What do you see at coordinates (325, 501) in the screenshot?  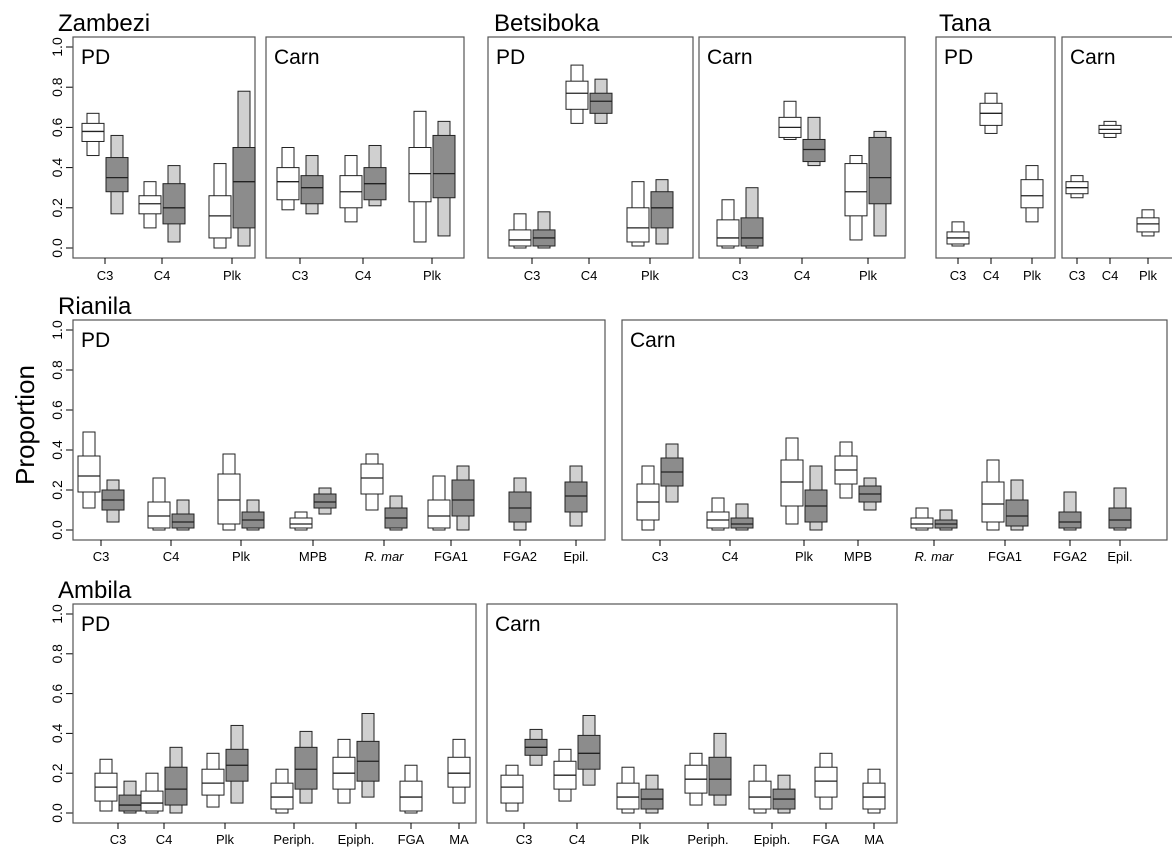 I see `predicted-mpb-inner-range` at bounding box center [325, 501].